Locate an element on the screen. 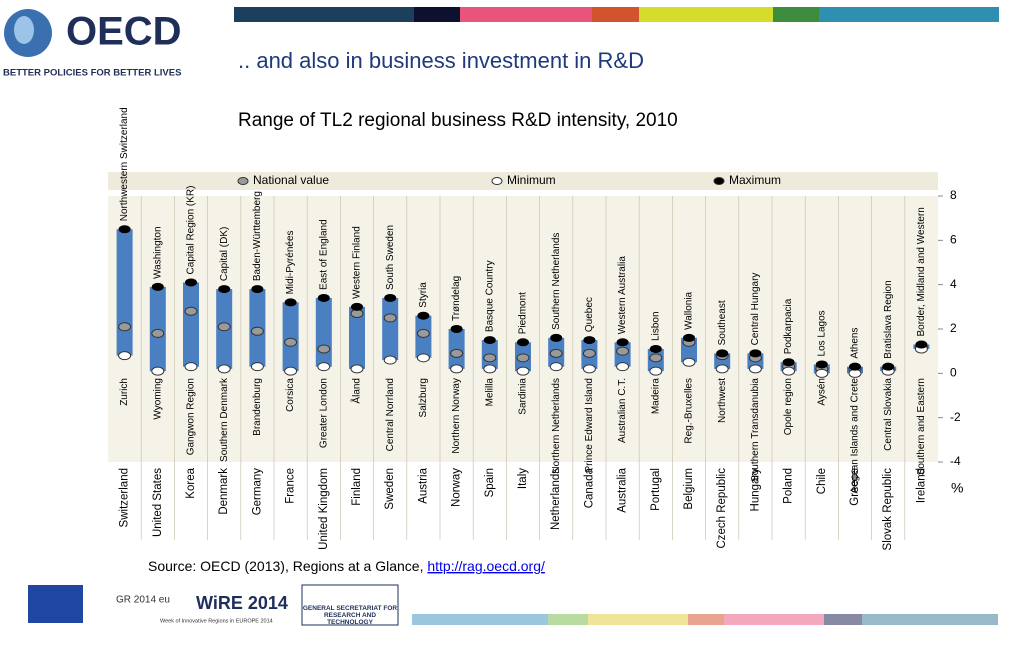  max-region-label: Quebec is located at coordinates (589, 314).